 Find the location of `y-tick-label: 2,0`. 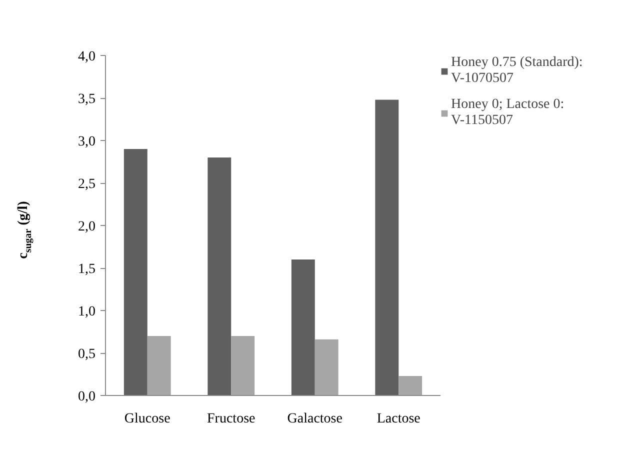

y-tick-label: 2,0 is located at coordinates (87, 227).